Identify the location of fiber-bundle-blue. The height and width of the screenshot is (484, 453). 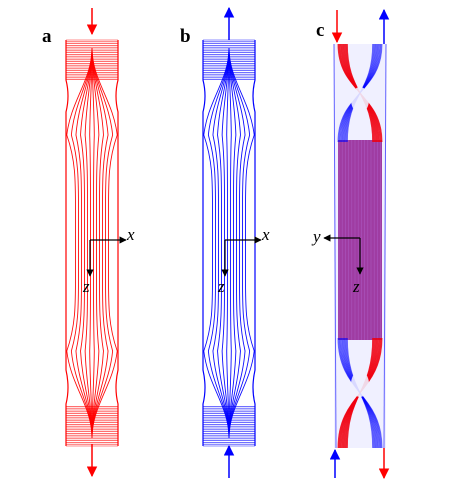
(229, 243).